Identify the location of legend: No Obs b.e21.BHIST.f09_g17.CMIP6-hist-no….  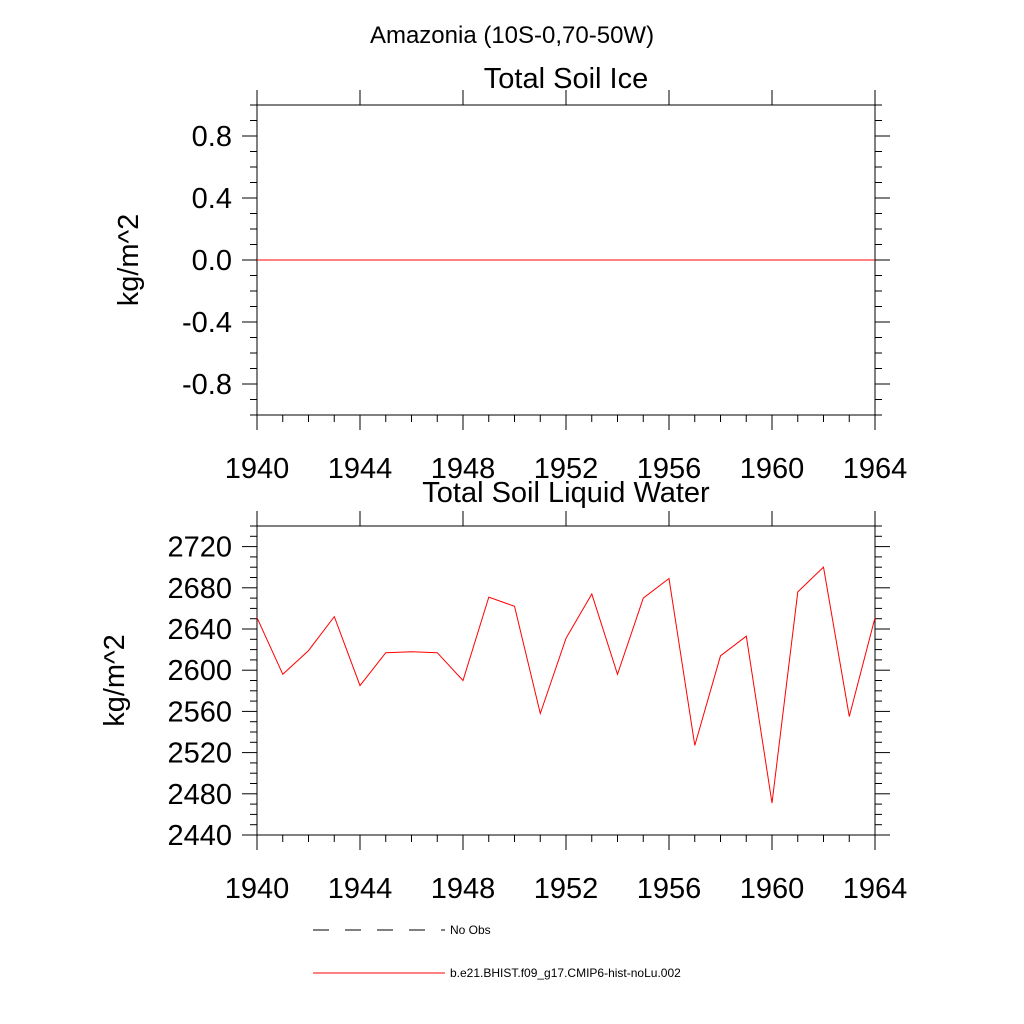
(497, 951).